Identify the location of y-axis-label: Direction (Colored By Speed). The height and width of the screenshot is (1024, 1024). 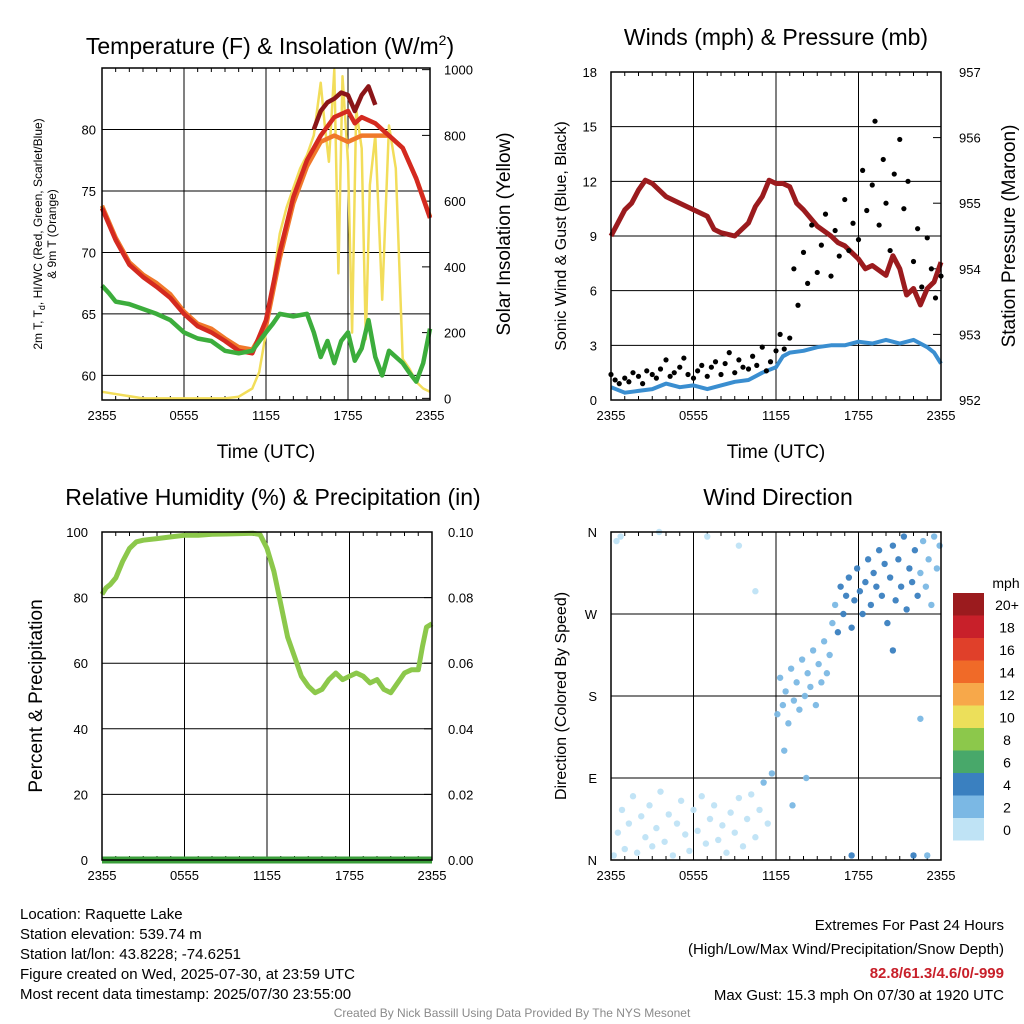
(561, 696).